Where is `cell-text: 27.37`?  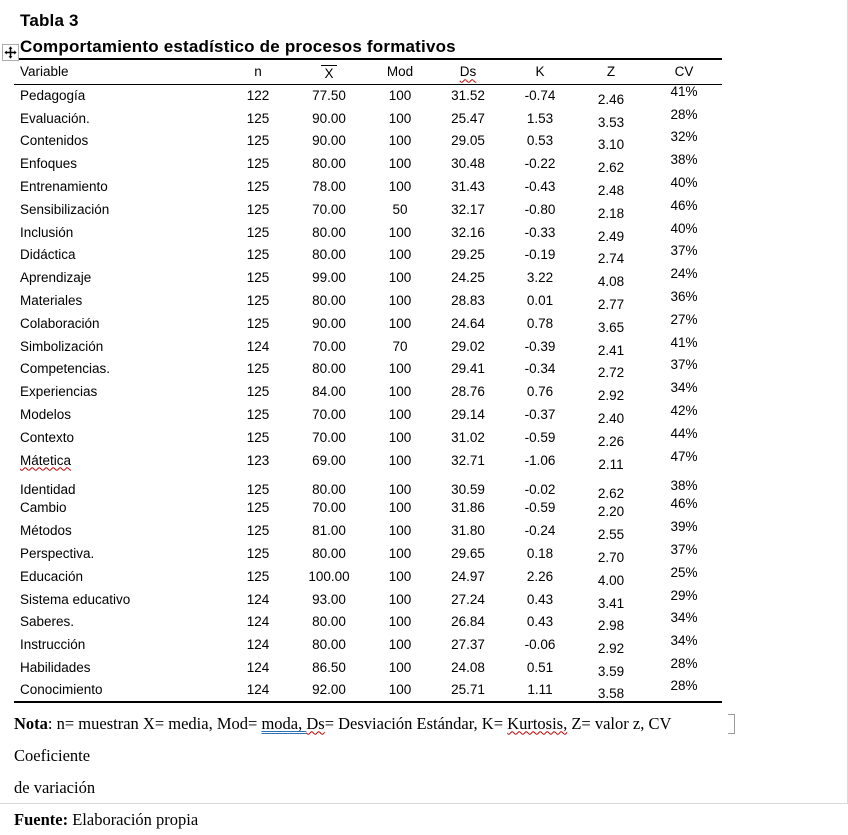
cell-text: 27.37 is located at coordinates (468, 645).